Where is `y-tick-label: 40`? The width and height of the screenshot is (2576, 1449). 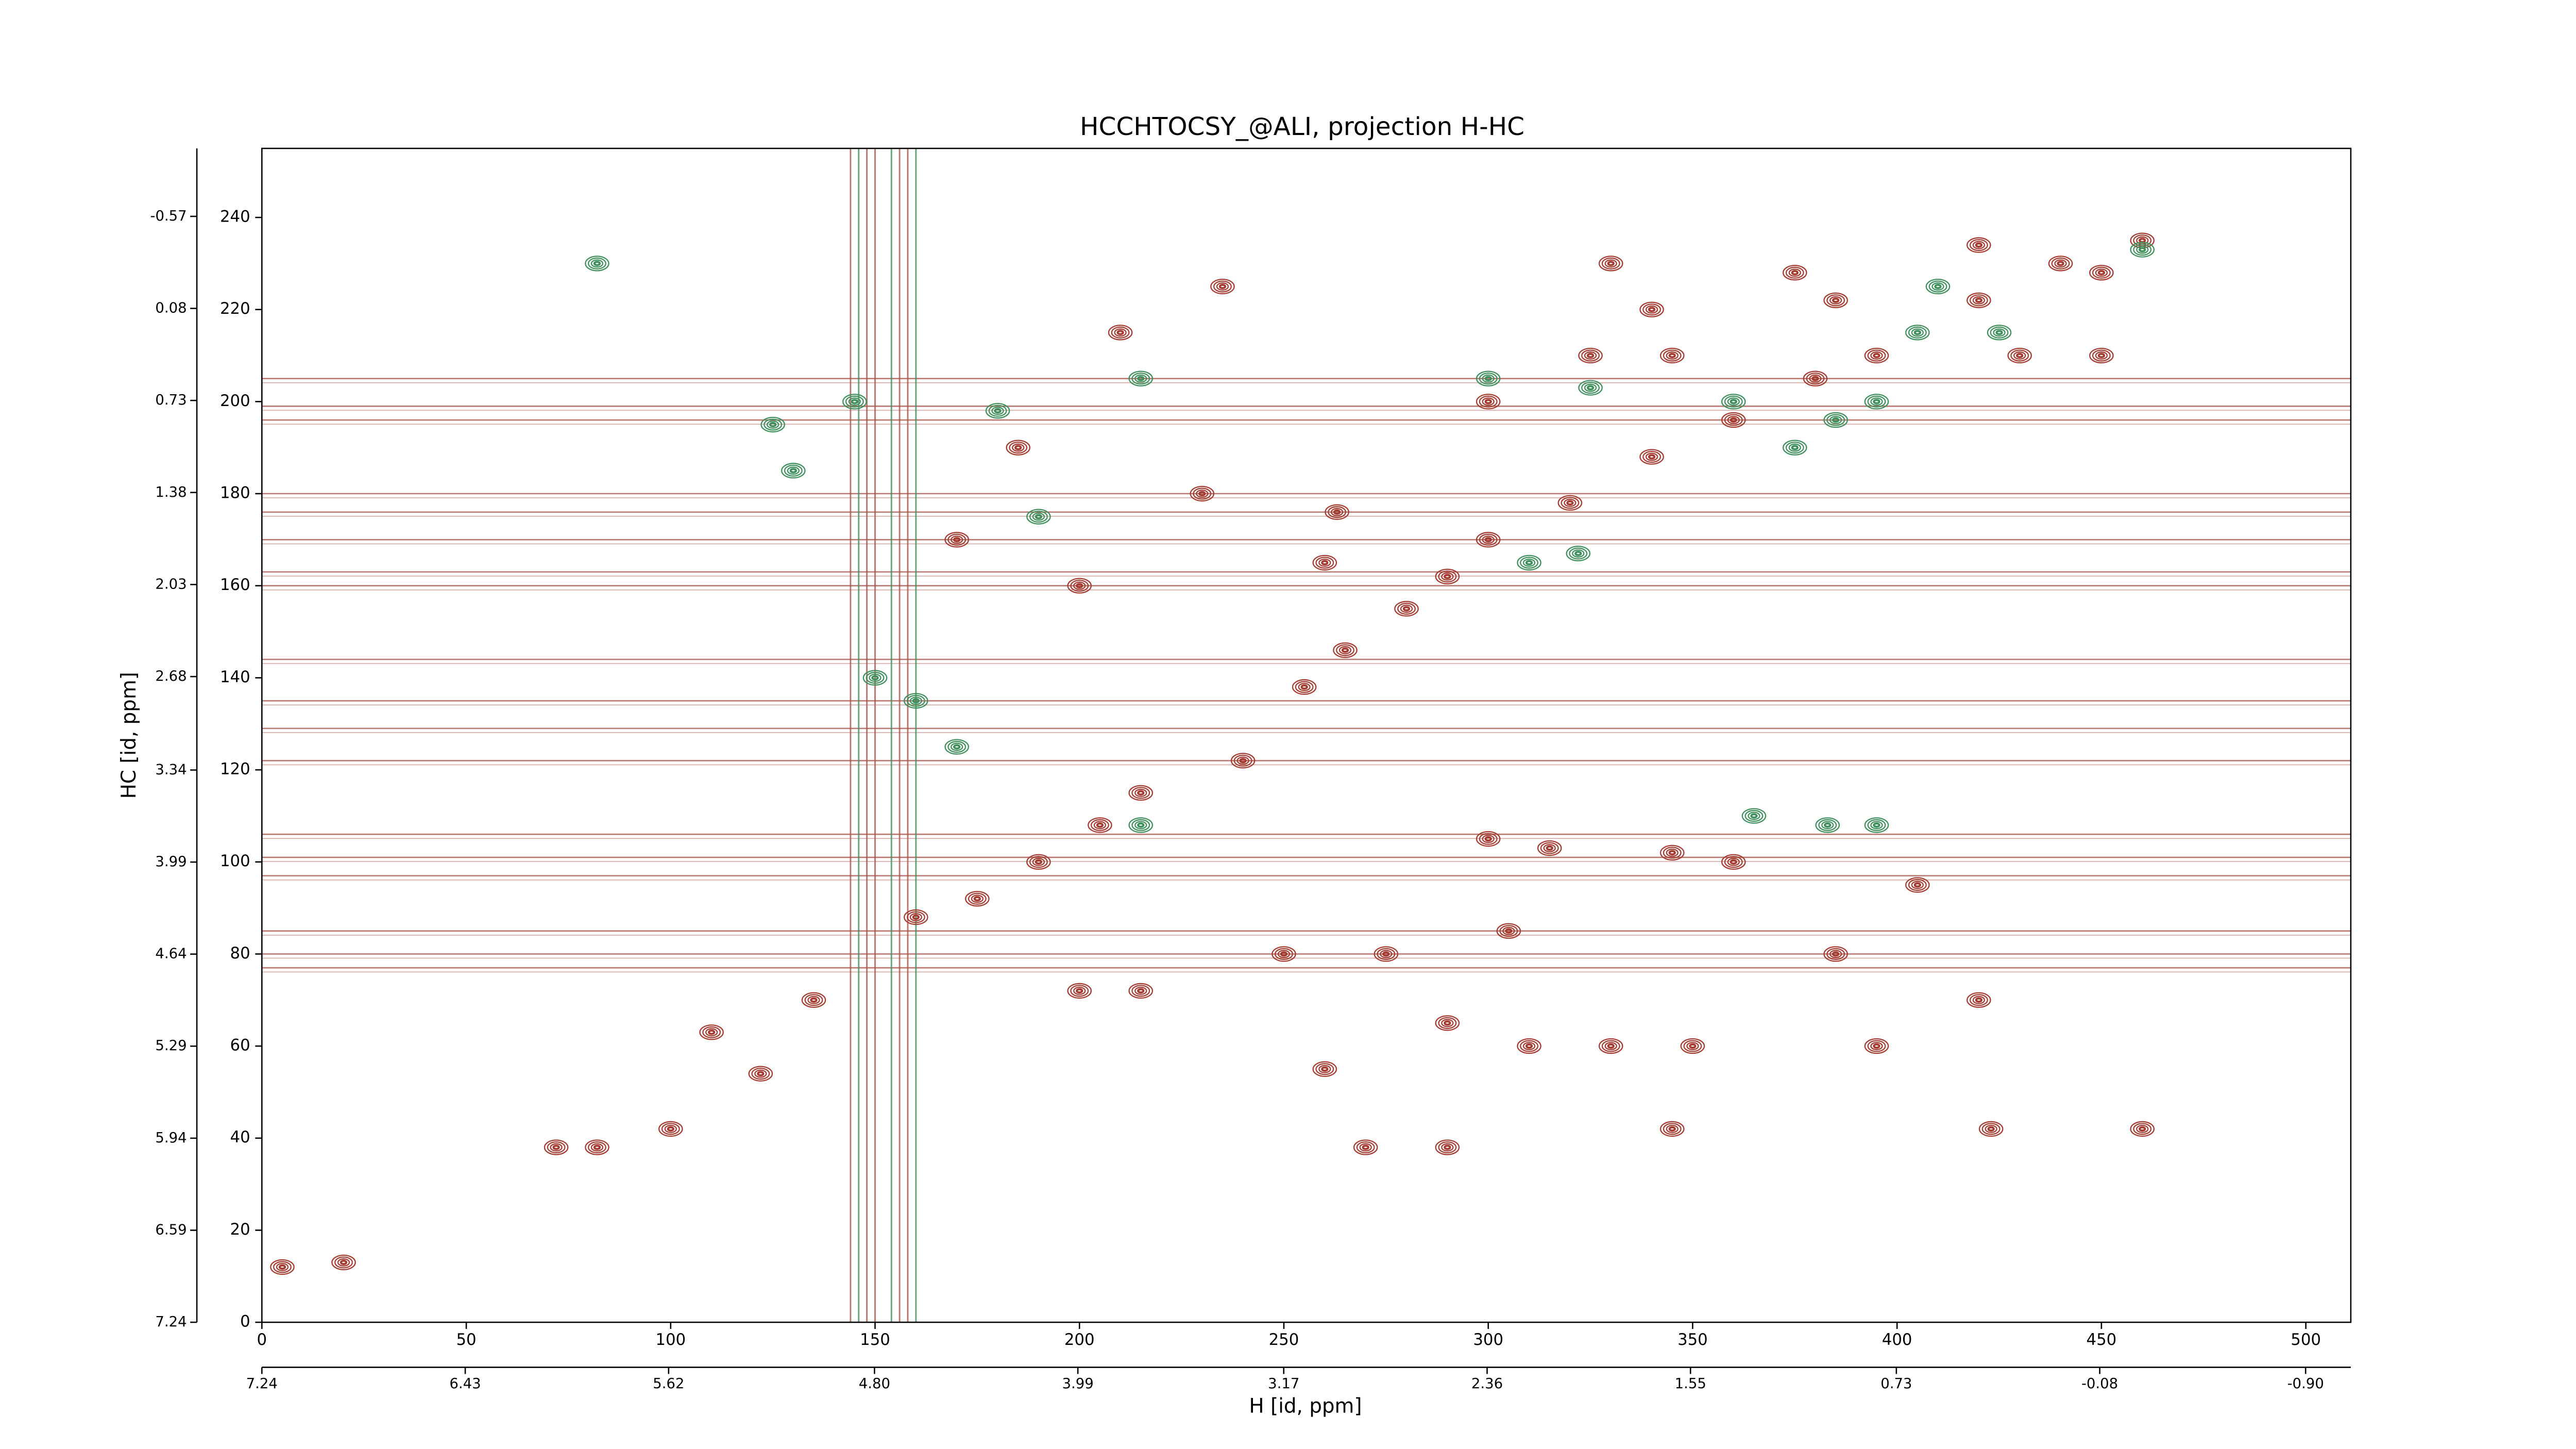 y-tick-label: 40 is located at coordinates (240, 1137).